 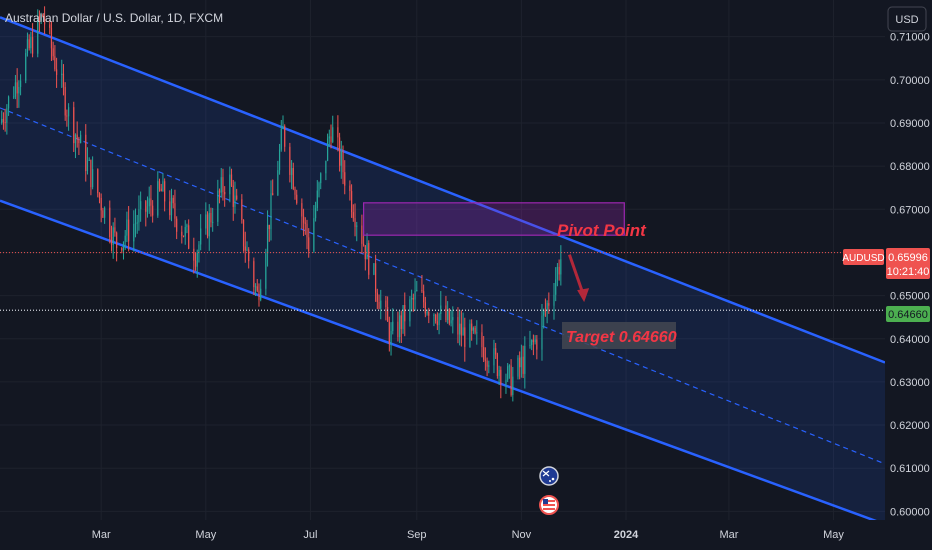 I want to click on down-arrow, so click(x=579, y=278).